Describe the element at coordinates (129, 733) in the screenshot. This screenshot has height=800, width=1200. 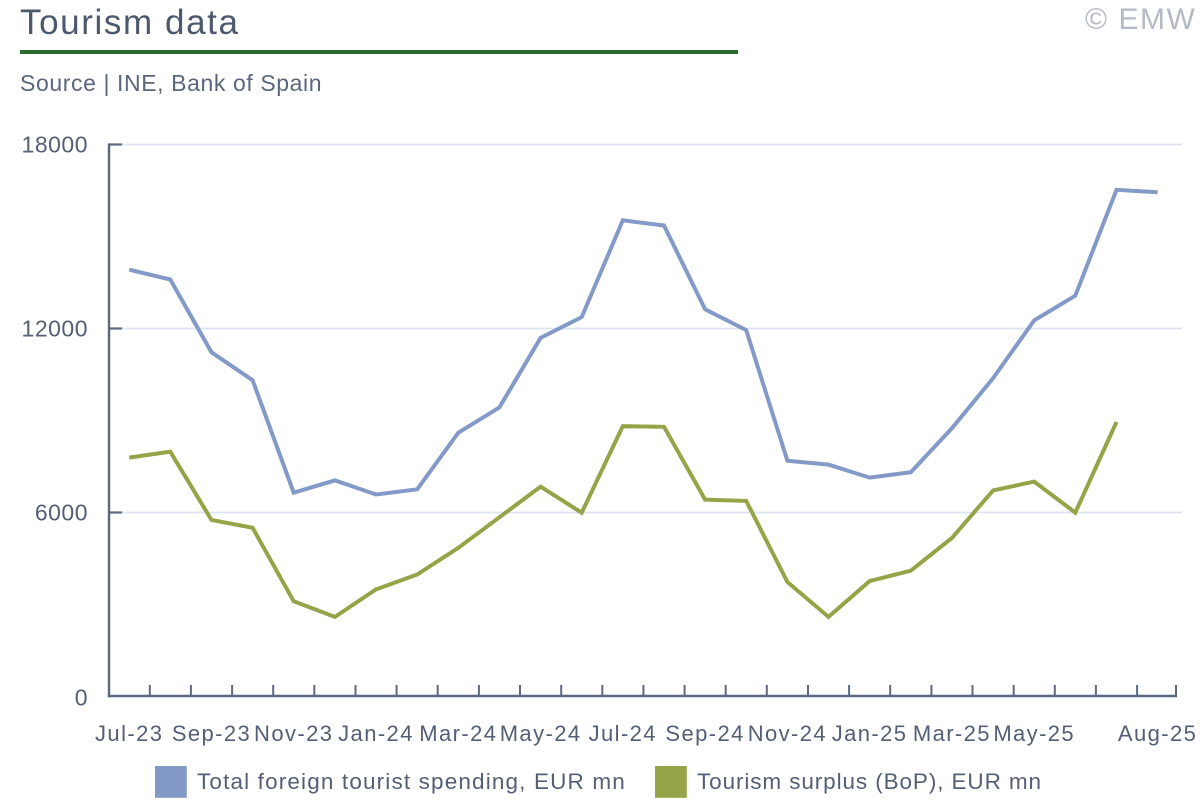
I see `svg-text: Jul-23` at that location.